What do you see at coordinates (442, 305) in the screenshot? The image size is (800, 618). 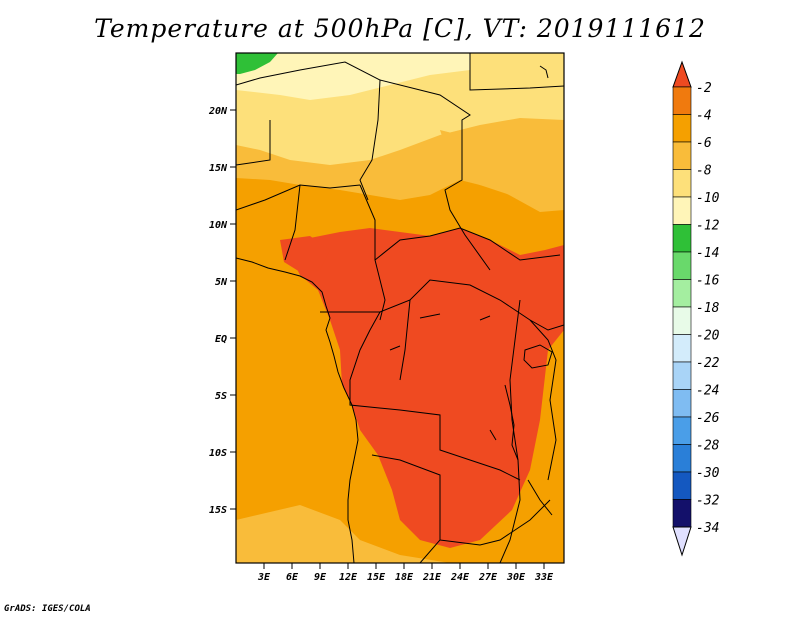 I see `border-i` at bounding box center [442, 305].